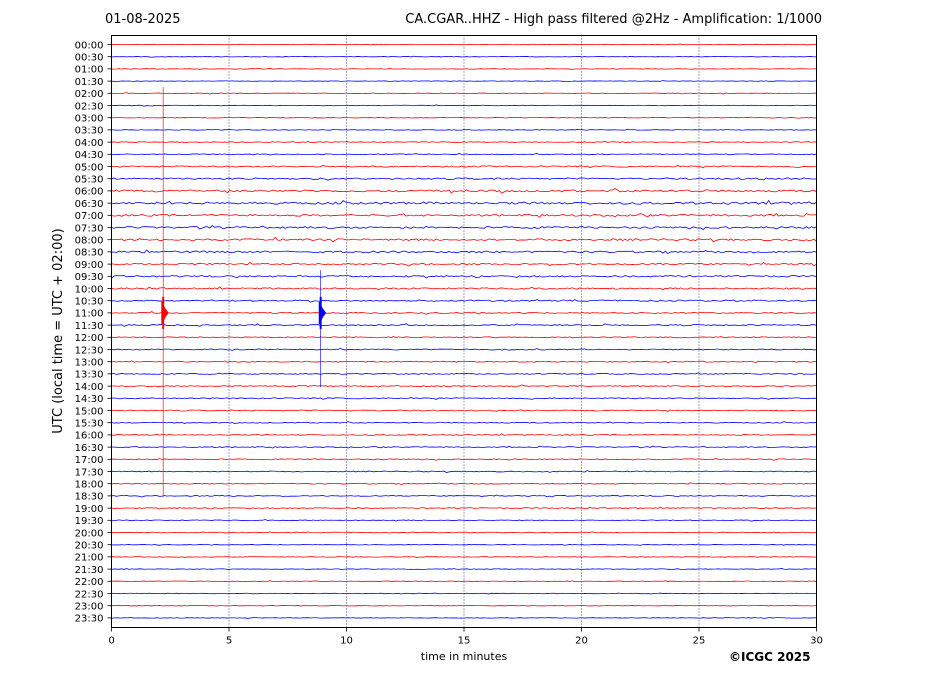  Describe the element at coordinates (89, 460) in the screenshot. I see `y-tick-label-1700: 17:00` at that location.